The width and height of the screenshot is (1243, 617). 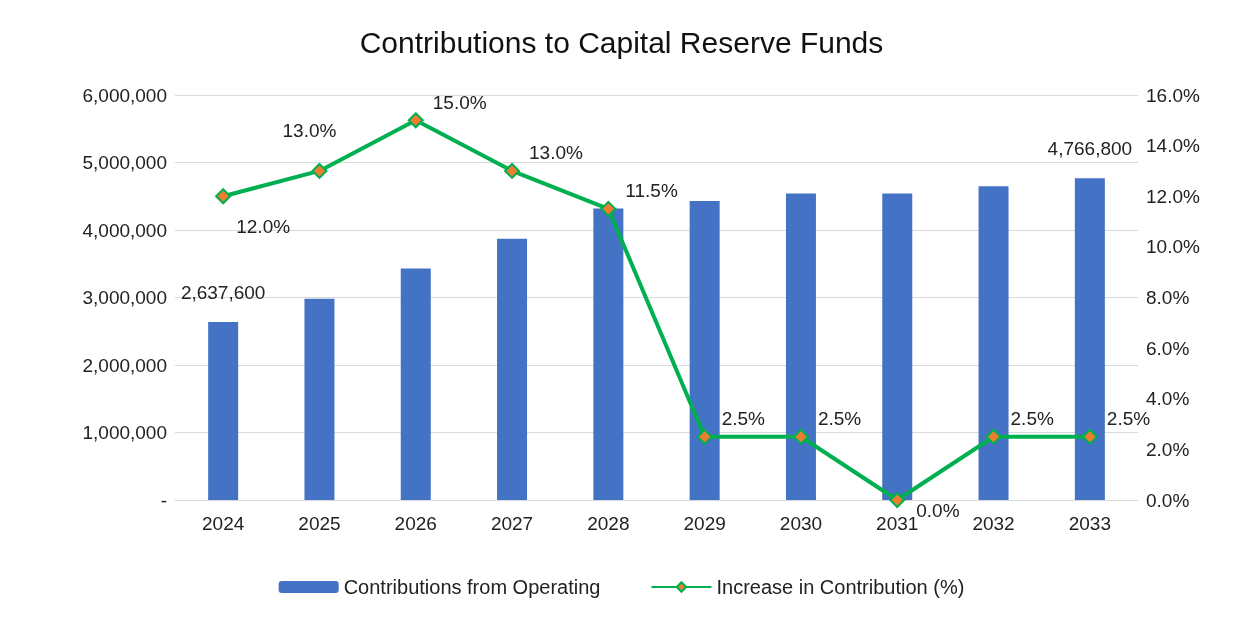 What do you see at coordinates (163, 500) in the screenshot?
I see `y-tick-label: -` at bounding box center [163, 500].